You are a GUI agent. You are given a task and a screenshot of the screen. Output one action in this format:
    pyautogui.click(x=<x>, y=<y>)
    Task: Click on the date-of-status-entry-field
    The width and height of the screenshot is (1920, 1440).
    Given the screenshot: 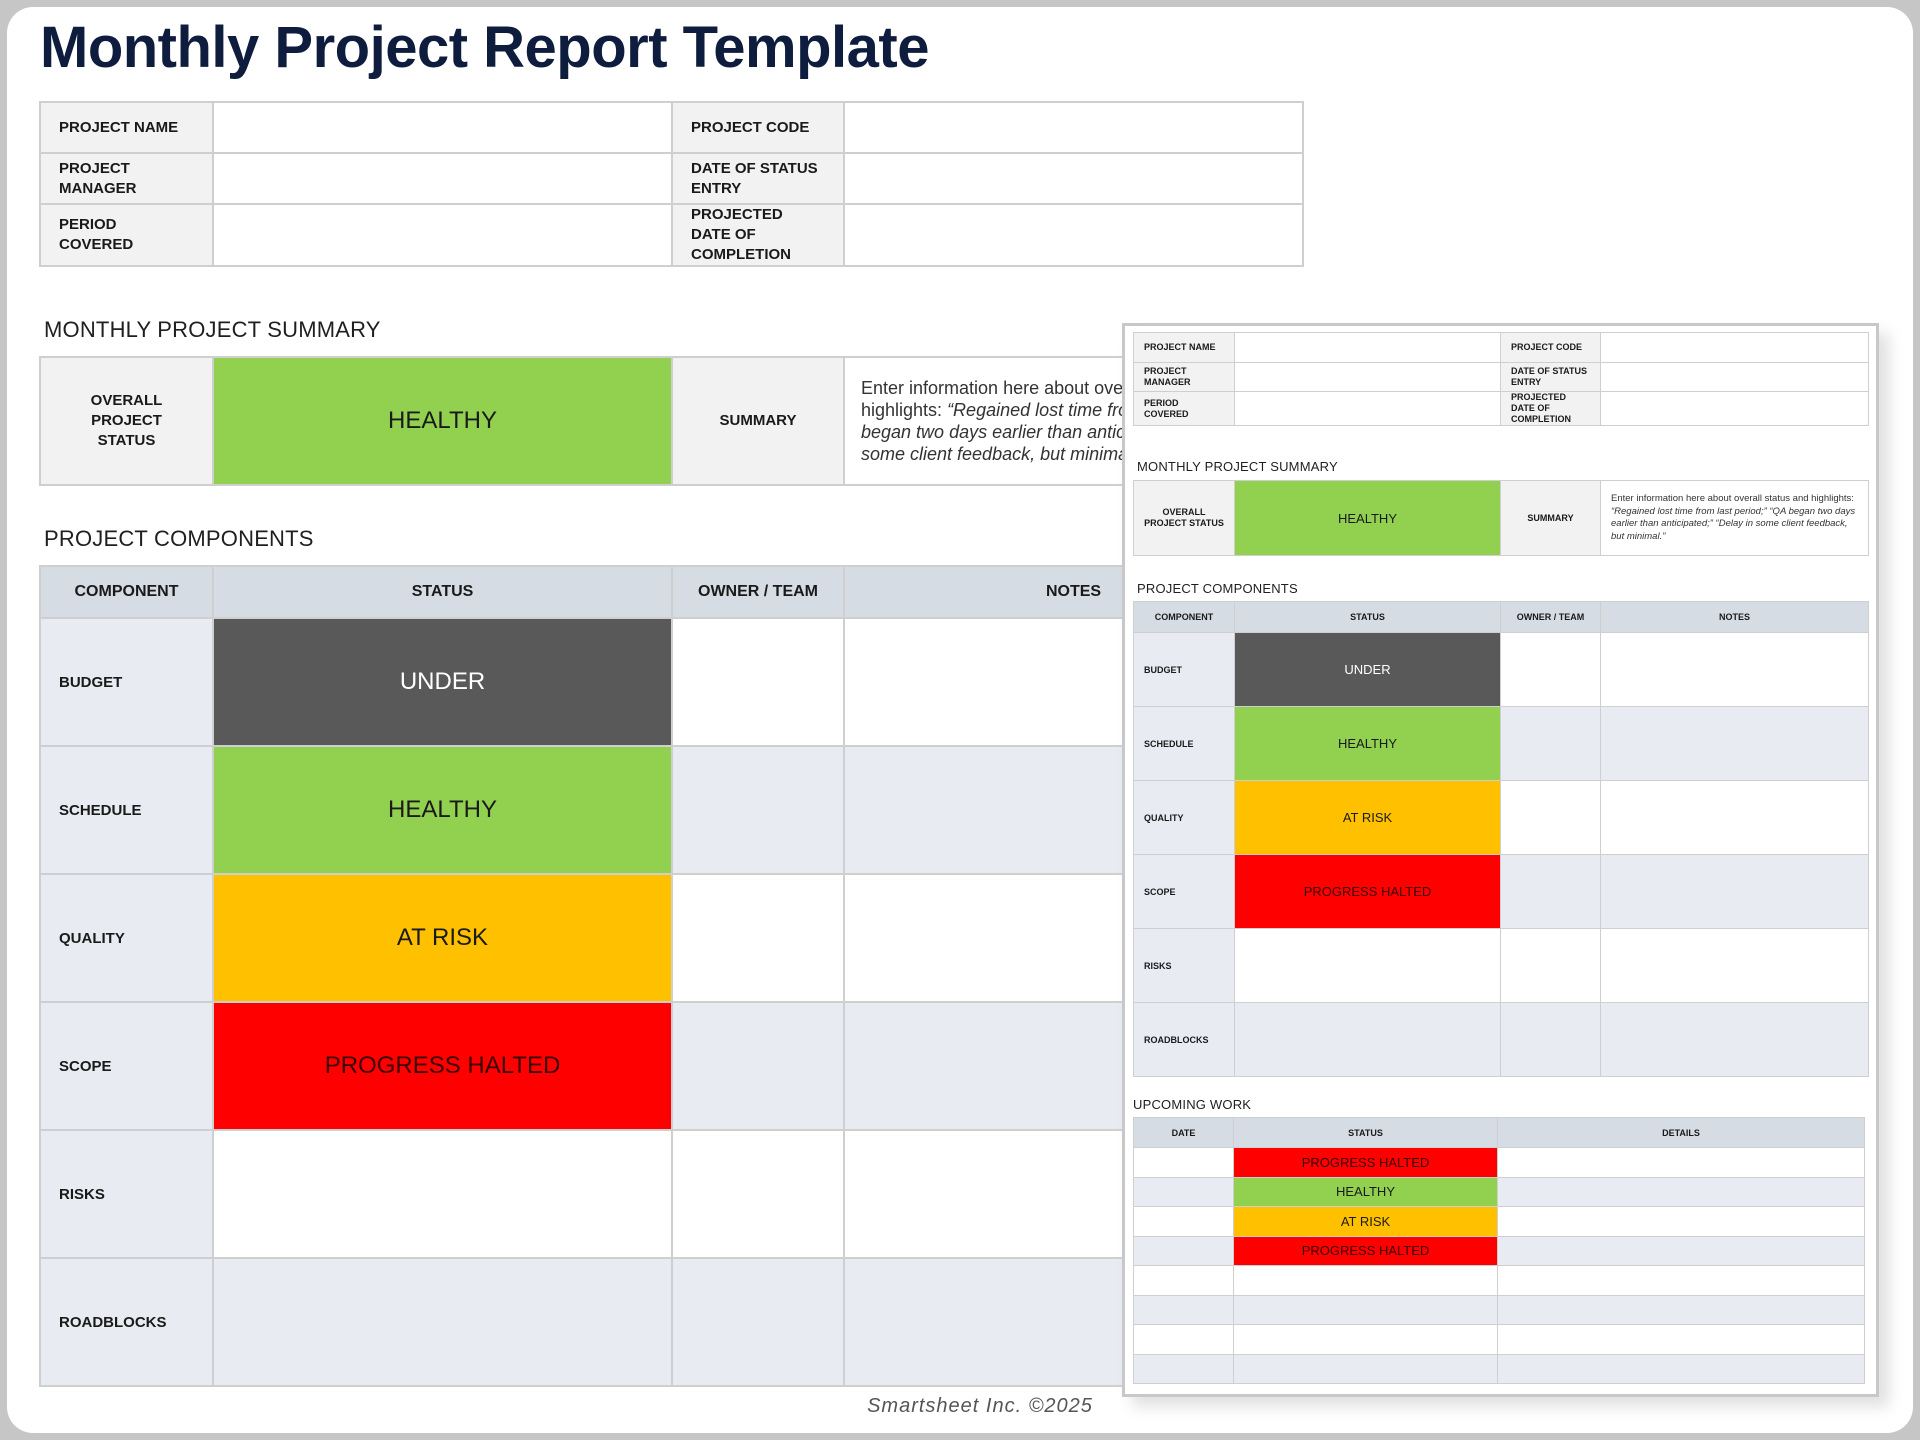 What is the action you would take?
    pyautogui.click(x=1073, y=178)
    